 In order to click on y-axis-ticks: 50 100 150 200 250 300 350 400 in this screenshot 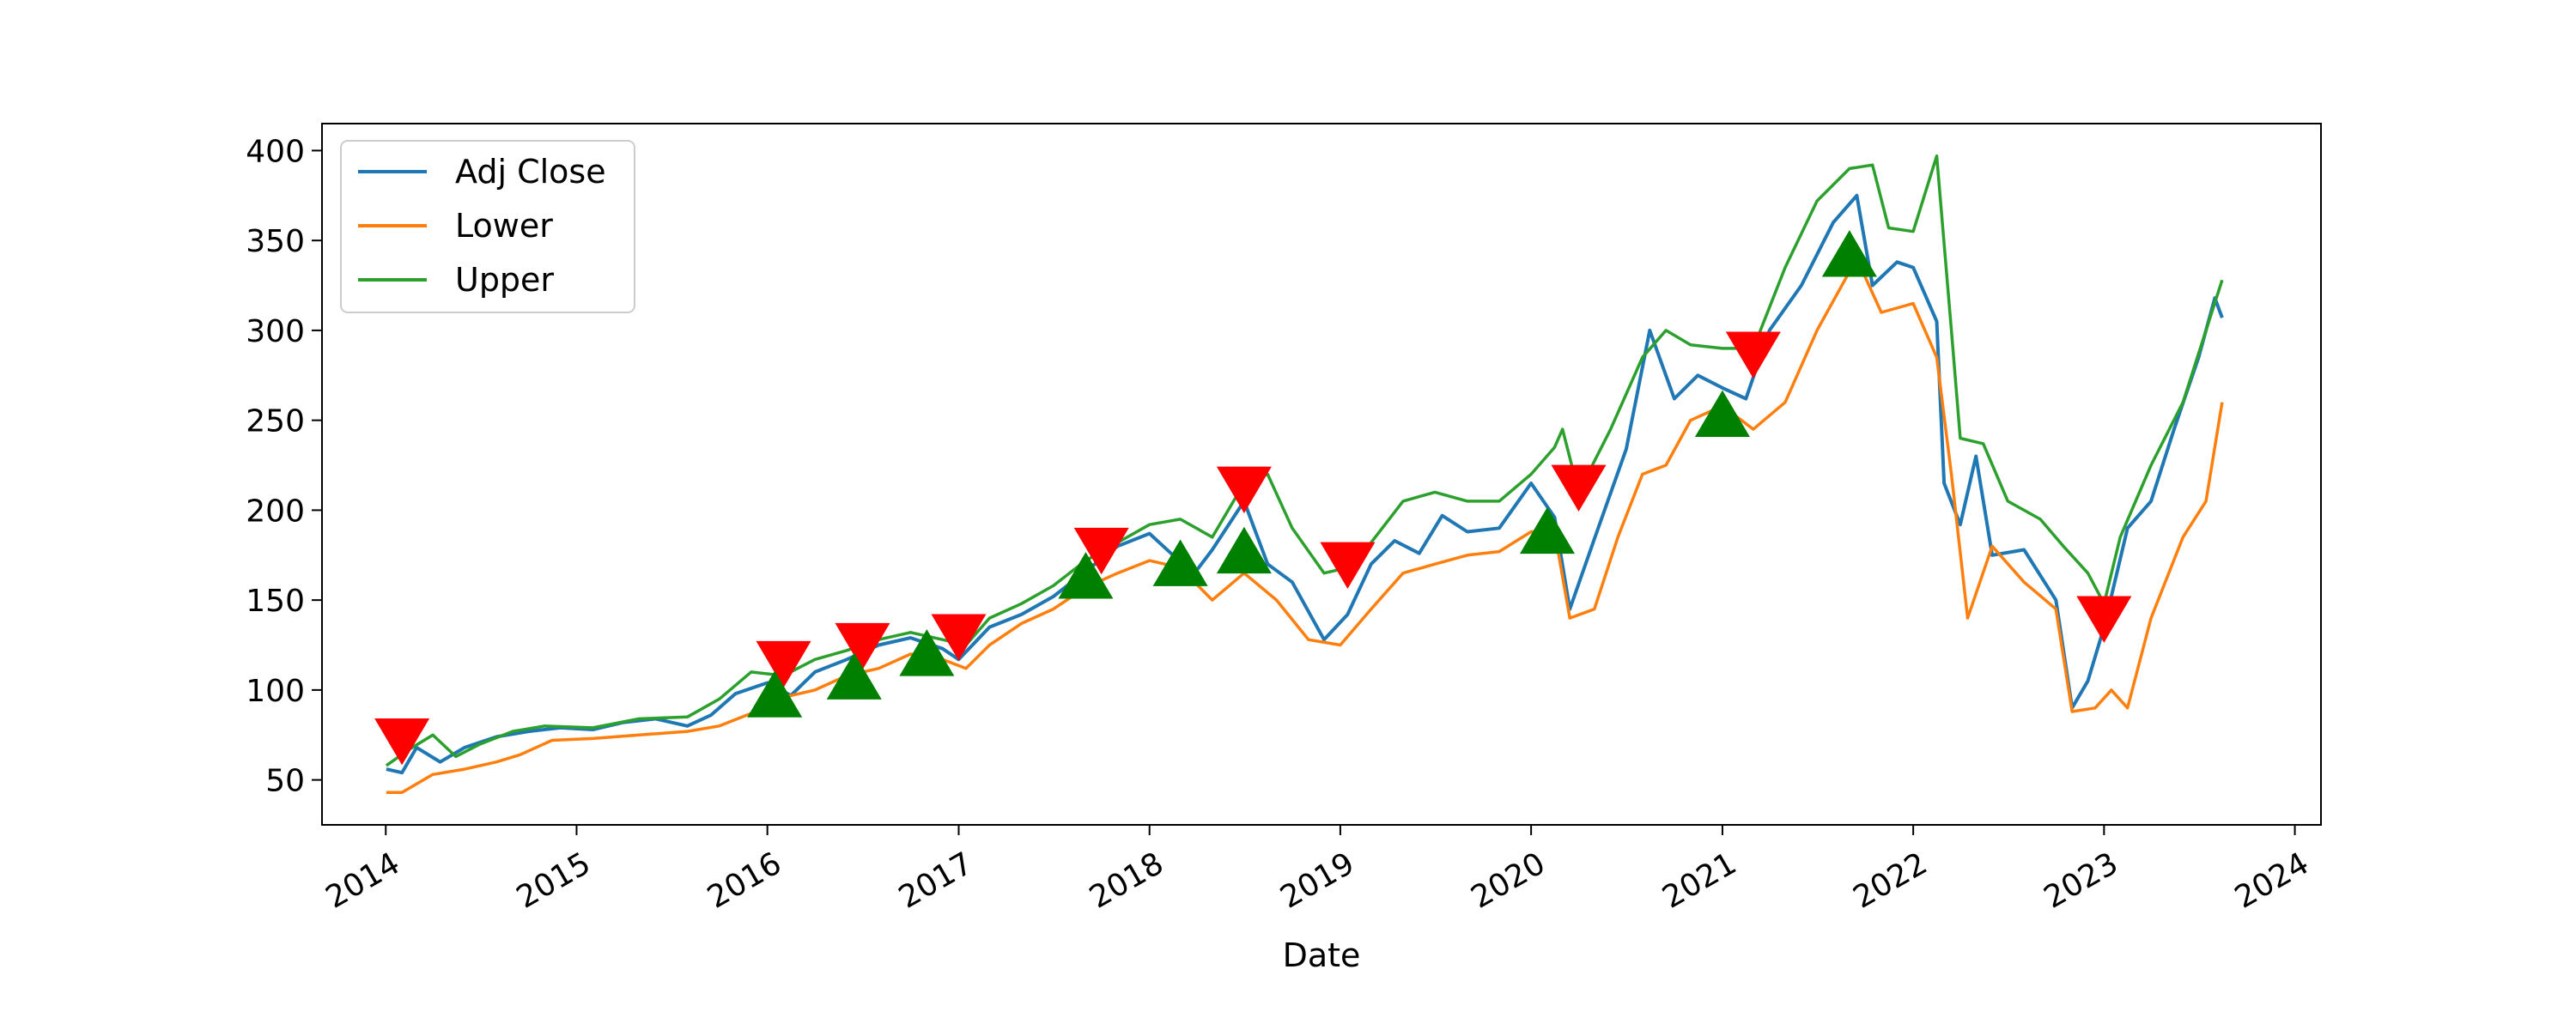, I will do `click(284, 466)`.